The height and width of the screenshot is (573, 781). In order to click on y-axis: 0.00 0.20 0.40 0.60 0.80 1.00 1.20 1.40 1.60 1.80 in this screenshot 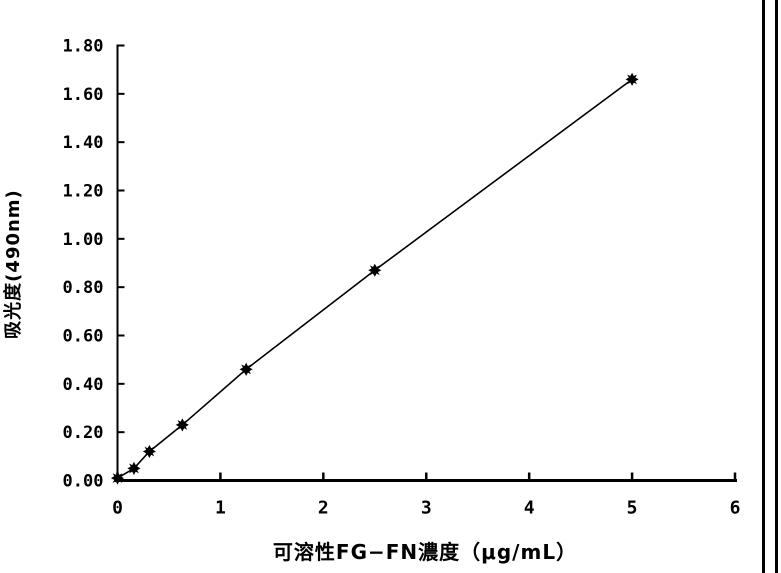, I will do `click(94, 264)`.